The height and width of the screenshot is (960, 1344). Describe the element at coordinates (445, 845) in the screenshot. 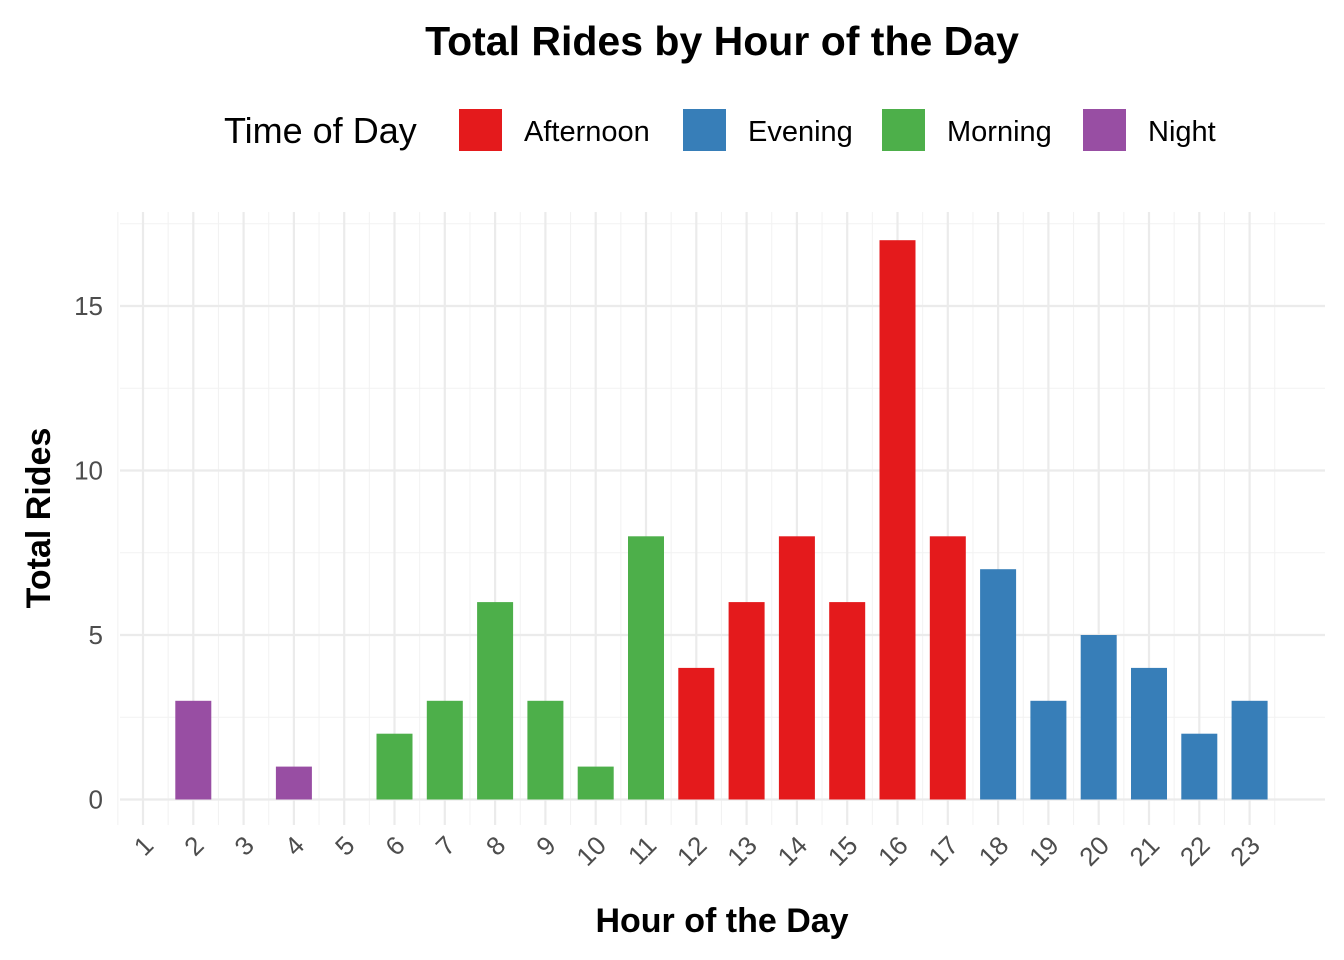

I see `x-tick-label: 7` at that location.